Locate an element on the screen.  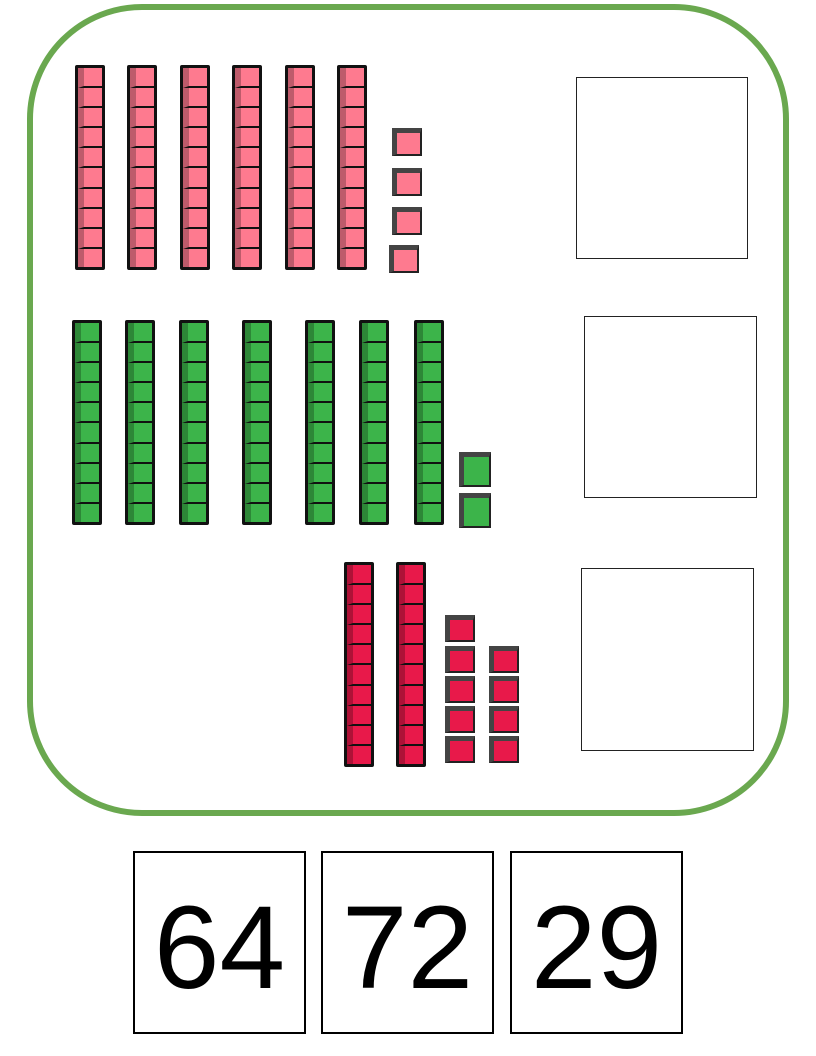
number-card-29: 29 is located at coordinates (596, 942).